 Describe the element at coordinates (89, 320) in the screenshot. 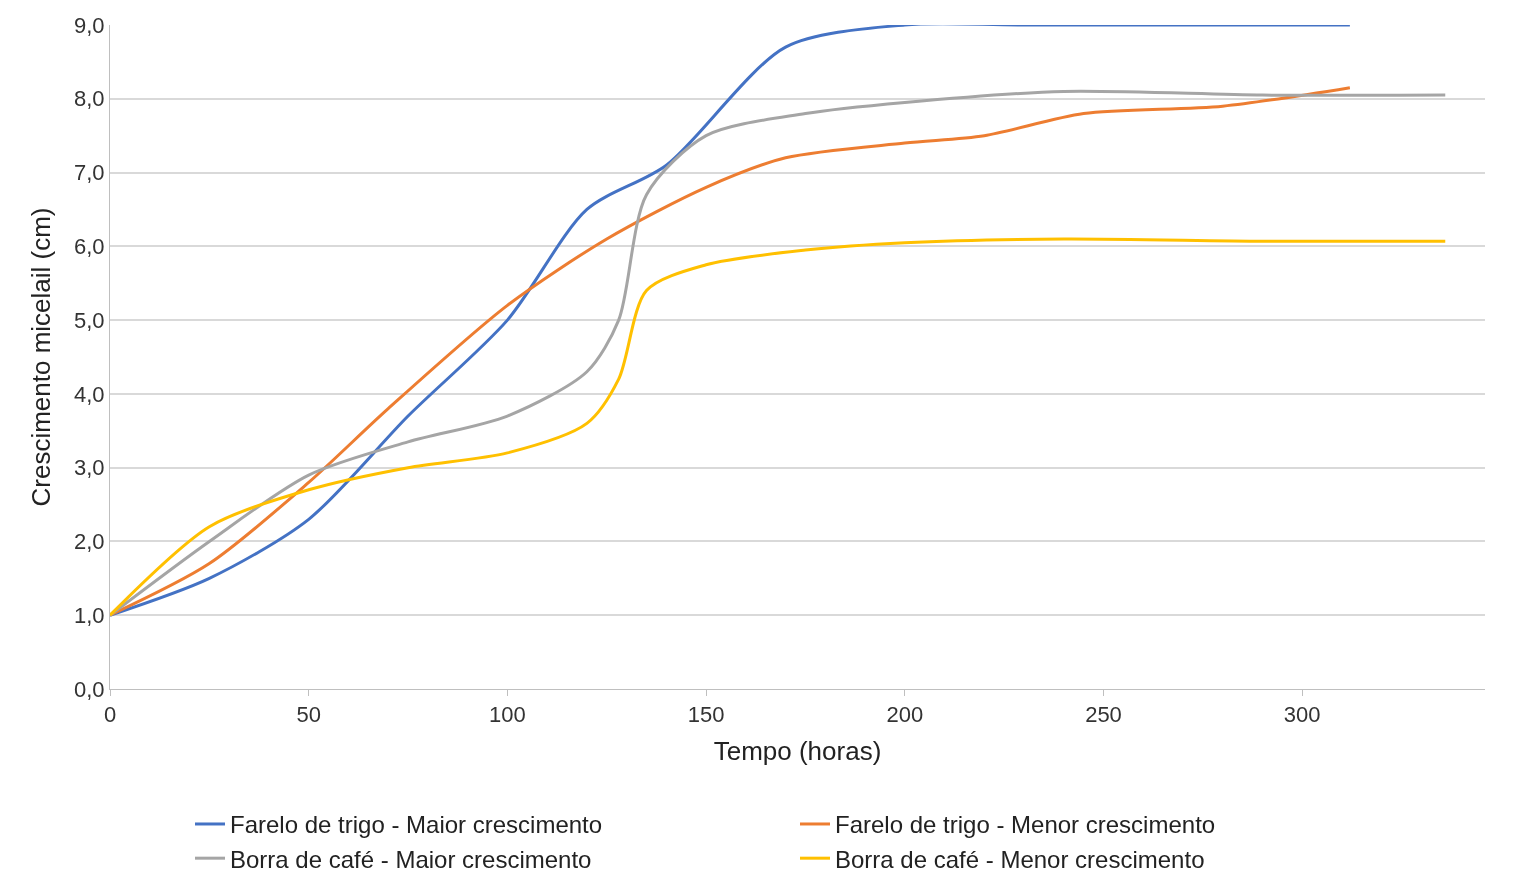

I see `y-tick-label: 5,0` at that location.